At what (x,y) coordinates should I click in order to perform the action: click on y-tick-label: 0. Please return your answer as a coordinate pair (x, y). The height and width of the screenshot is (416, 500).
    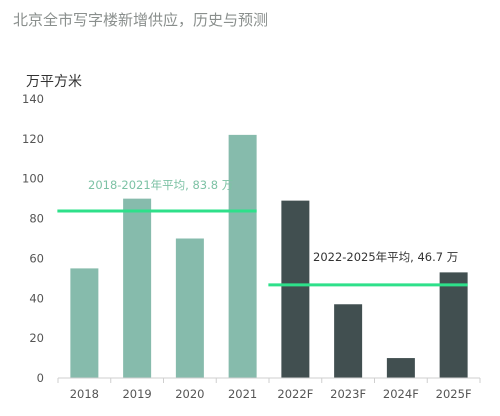
    Looking at the image, I should click on (40, 378).